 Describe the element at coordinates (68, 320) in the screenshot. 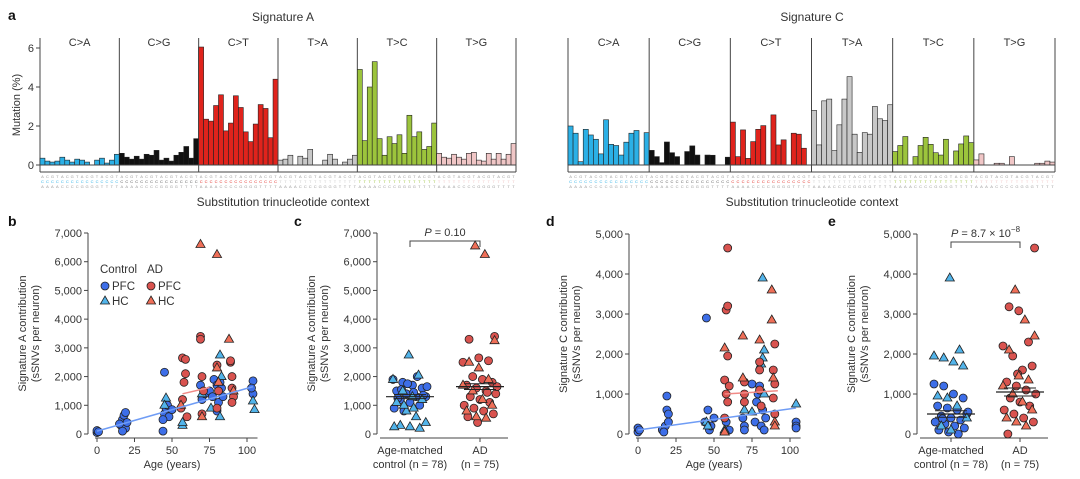

I see `y-tick-label: 4,000` at that location.